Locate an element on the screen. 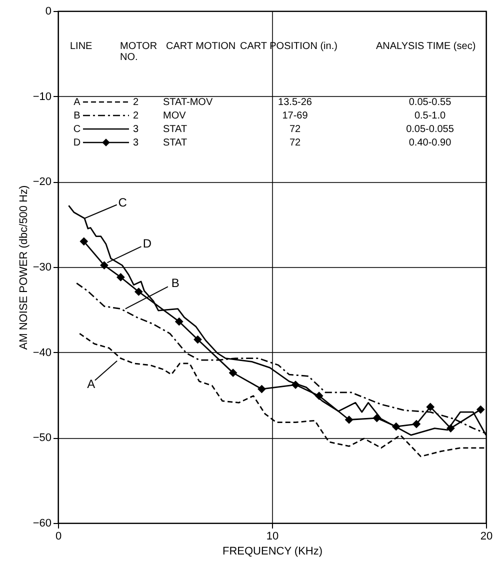  annotation: A is located at coordinates (91, 383).